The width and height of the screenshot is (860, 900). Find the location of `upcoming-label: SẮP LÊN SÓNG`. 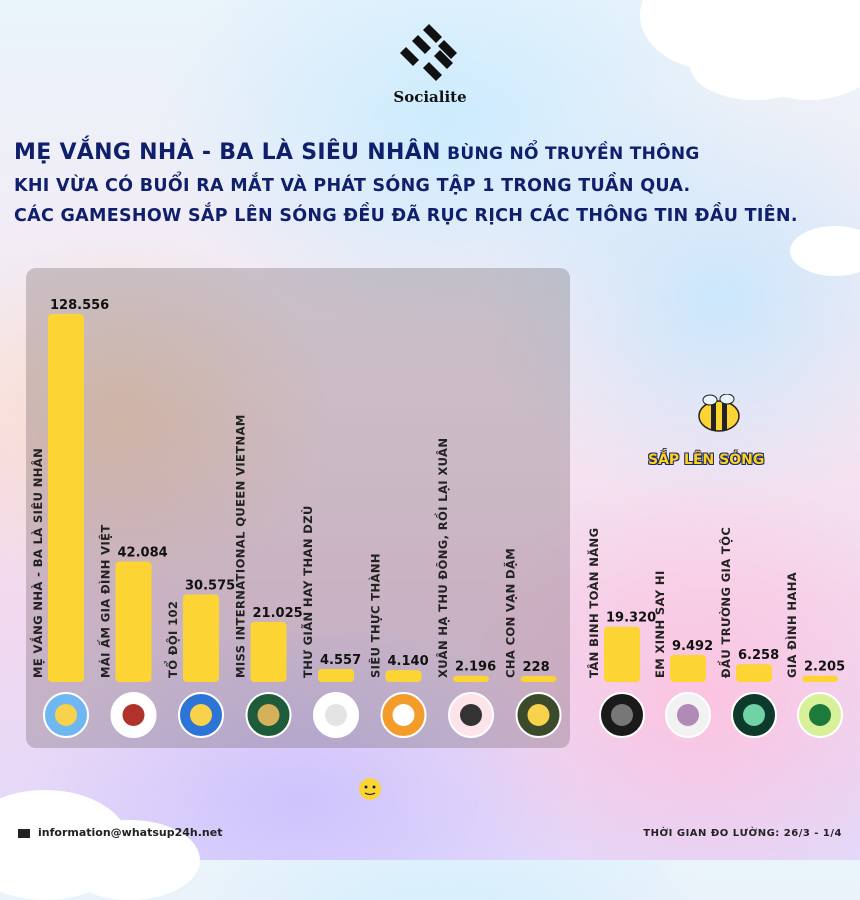

upcoming-label: SẮP LÊN SÓNG is located at coordinates (706, 460).